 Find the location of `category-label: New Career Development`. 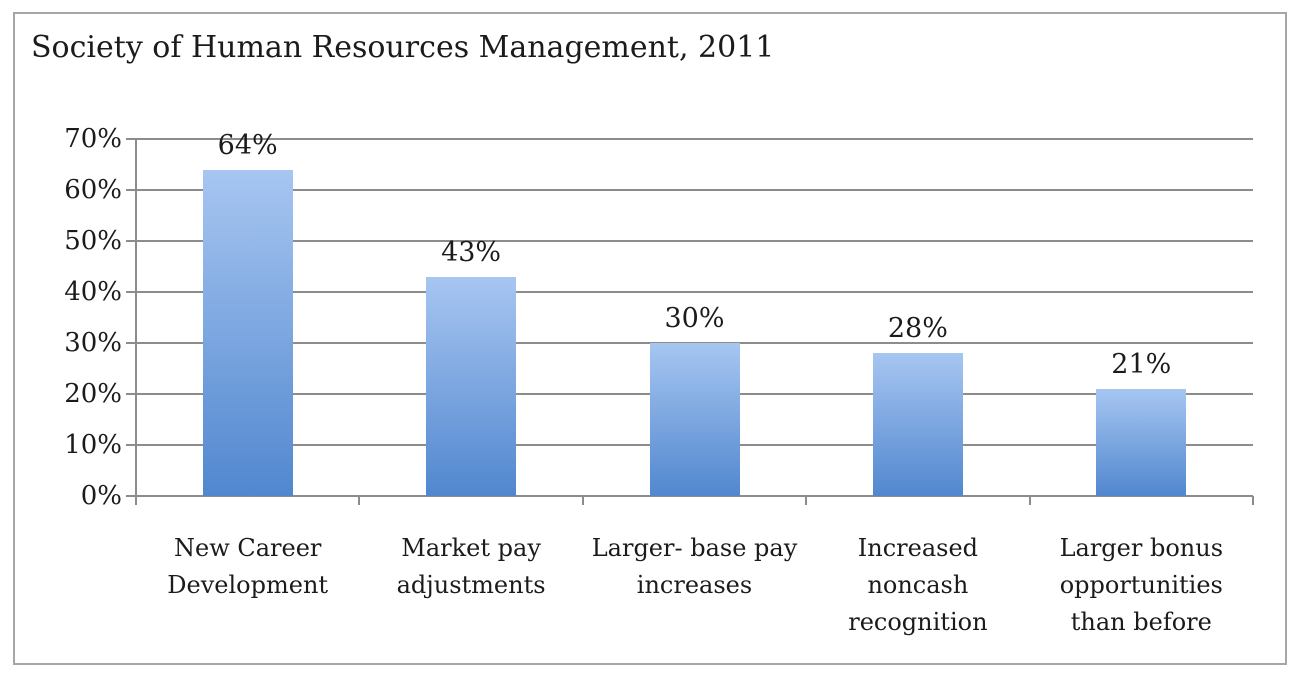

category-label: New Career Development is located at coordinates (248, 567).